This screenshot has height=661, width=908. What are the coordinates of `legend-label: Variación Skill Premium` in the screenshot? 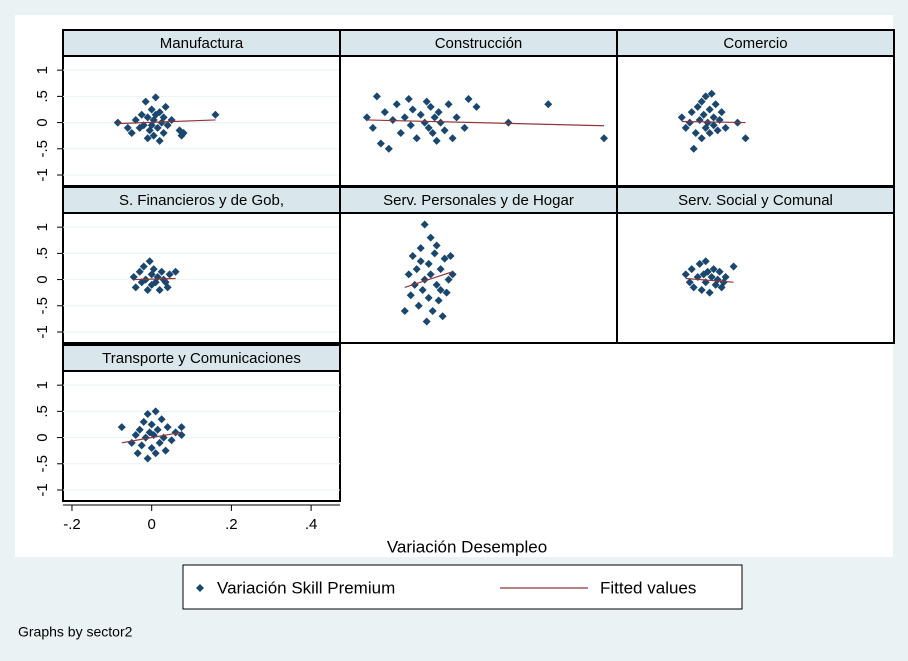 It's located at (306, 587).